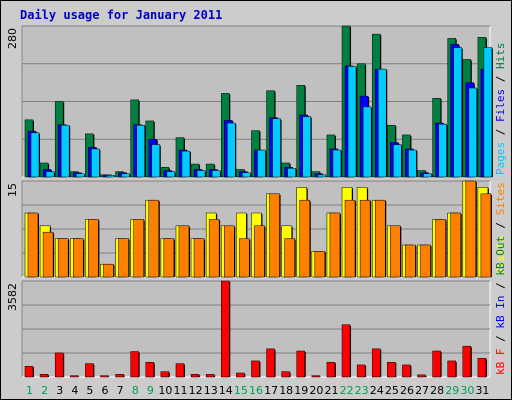 This screenshot has height=400, width=512. Describe the element at coordinates (121, 15) in the screenshot. I see `chart-title: Daily usage for January 2011` at that location.